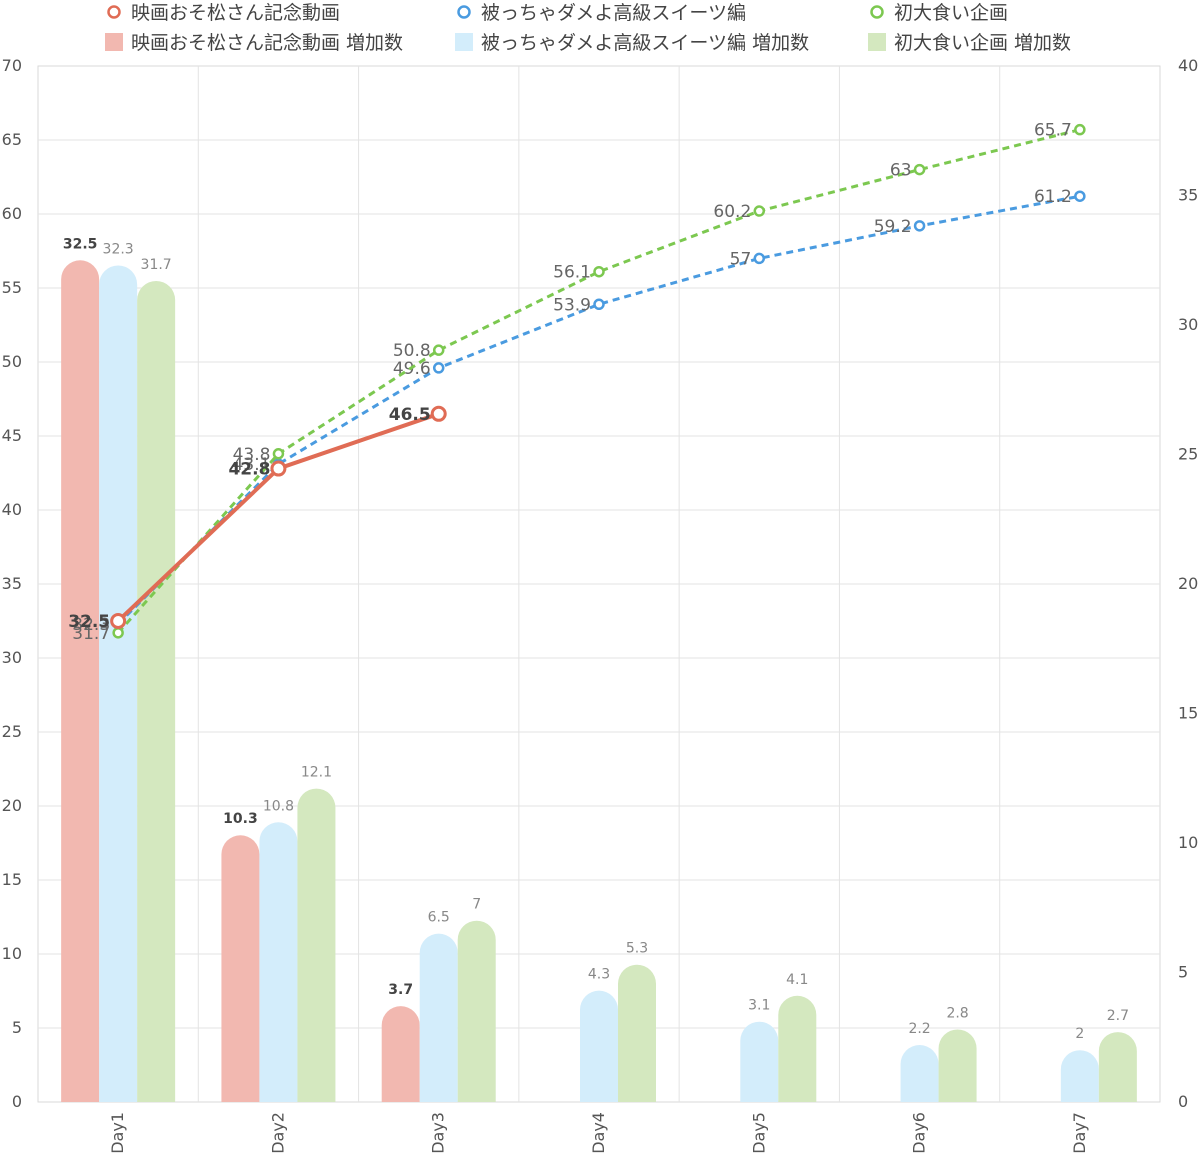 The height and width of the screenshot is (1158, 1200). Describe the element at coordinates (957, 1013) in the screenshot. I see `bar-data-label: 2.8` at that location.